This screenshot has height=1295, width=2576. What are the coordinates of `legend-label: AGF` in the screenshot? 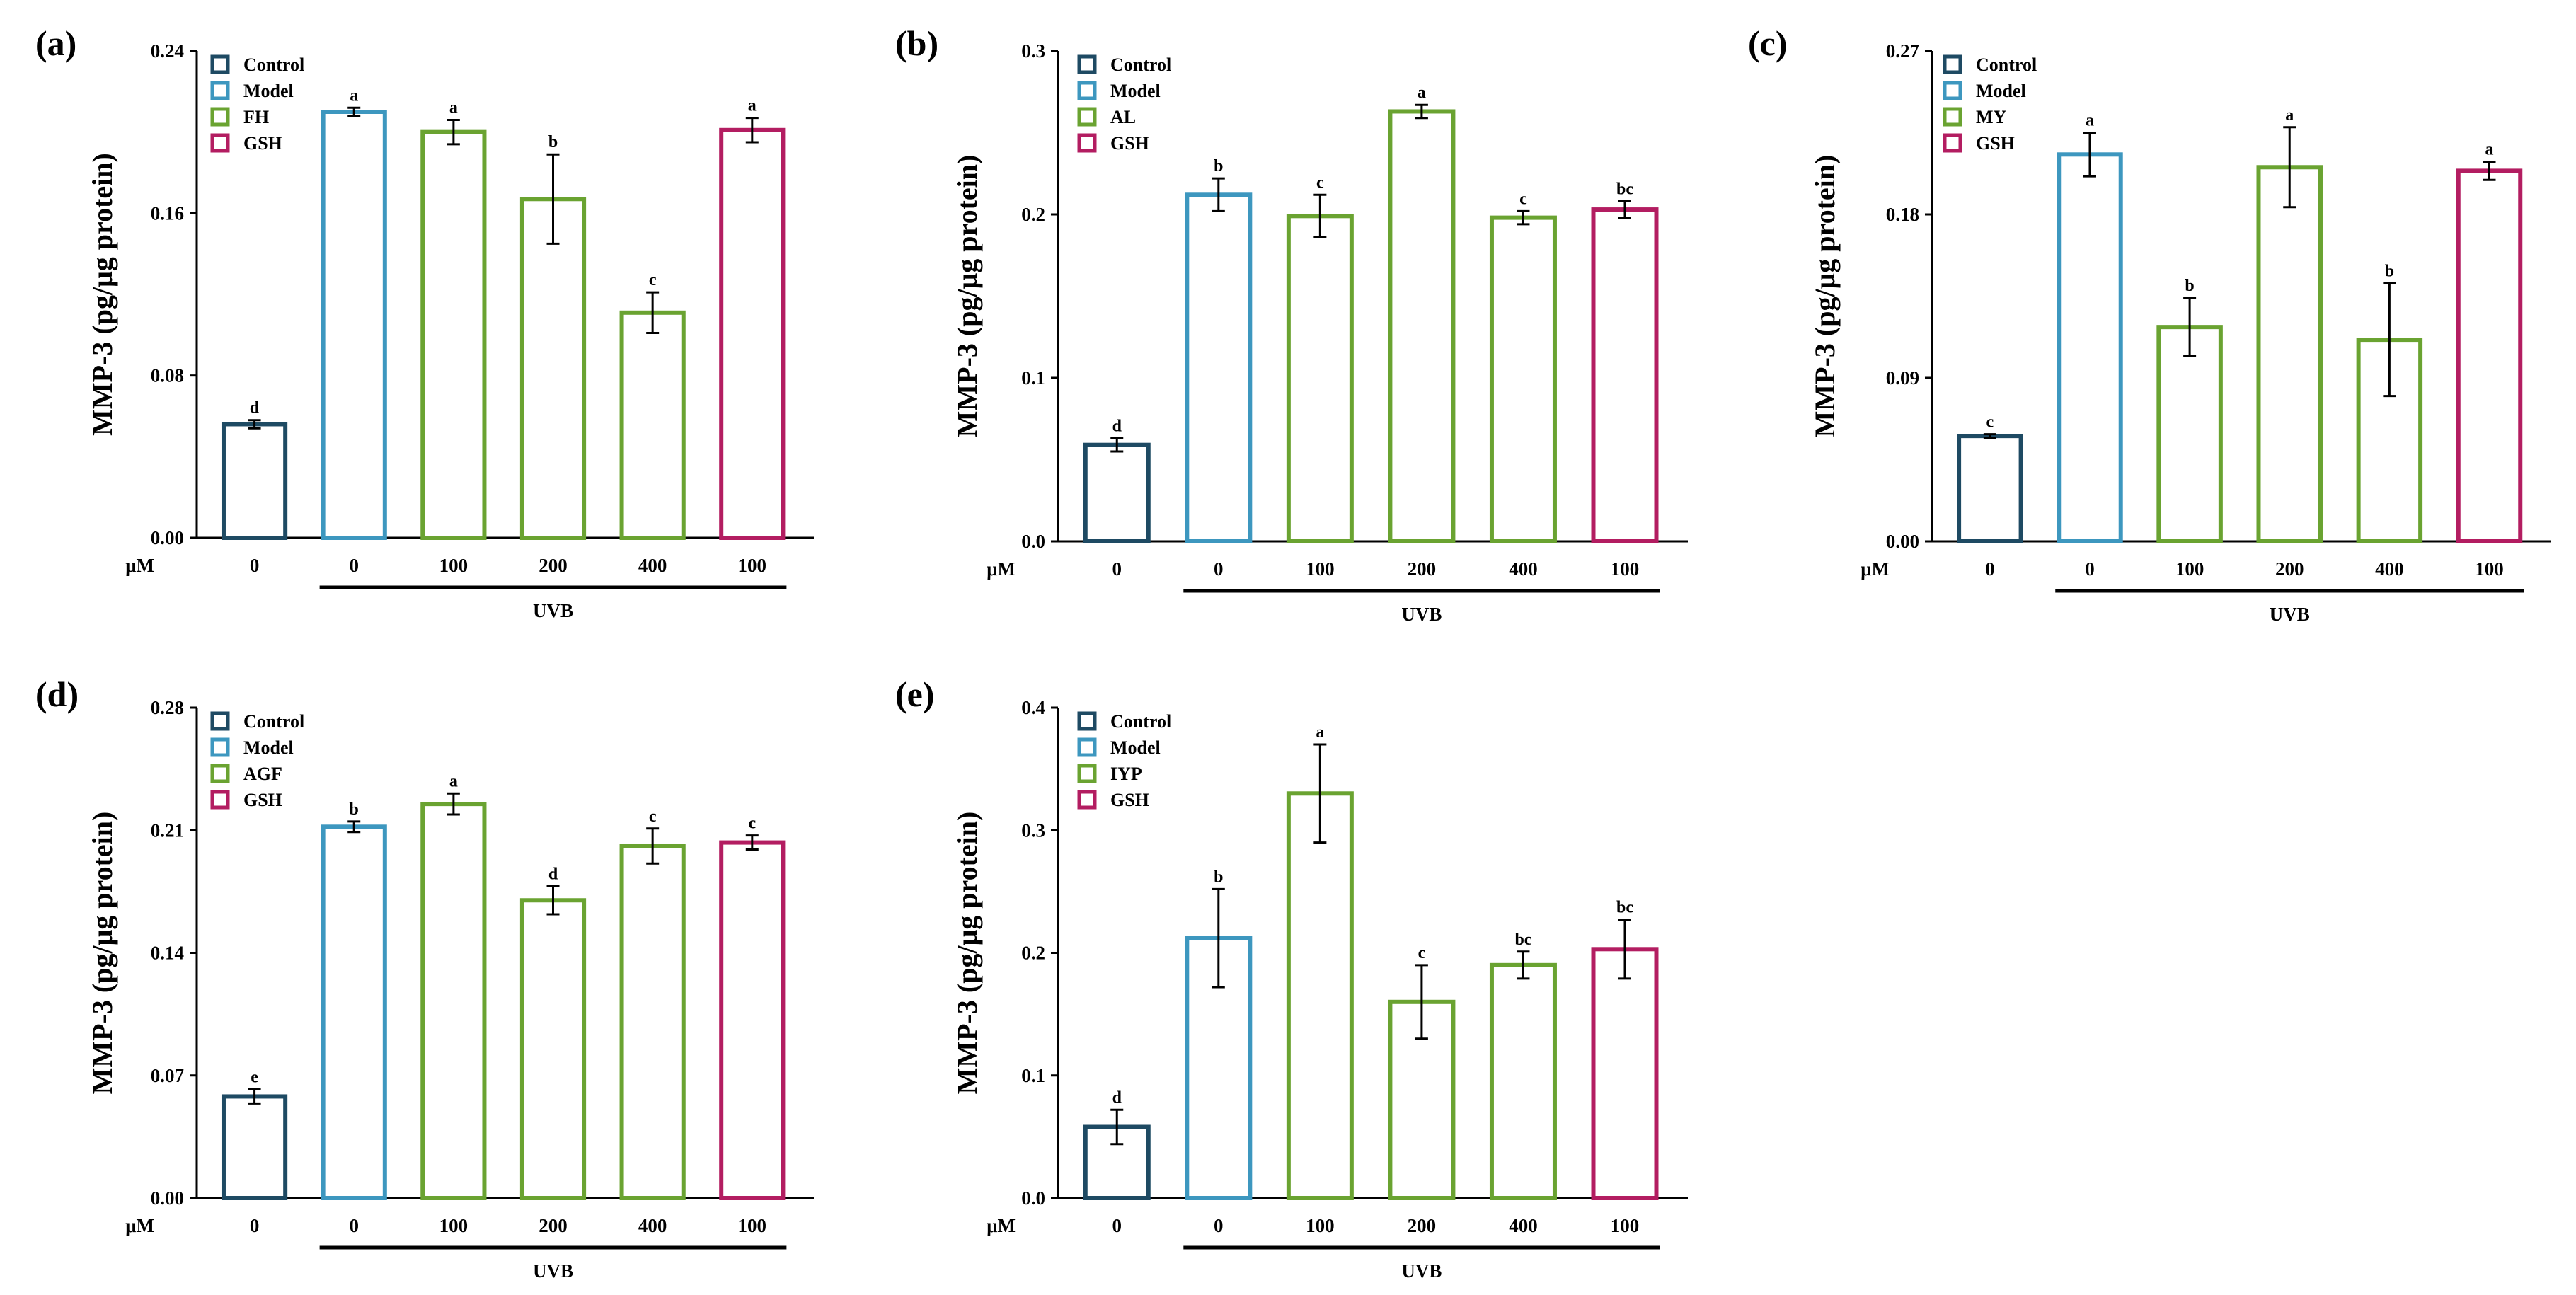 It's located at (262, 774).